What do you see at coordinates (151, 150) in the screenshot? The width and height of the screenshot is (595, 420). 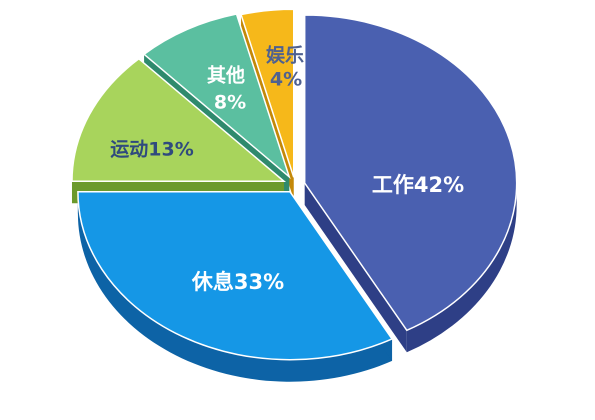 I see `slice-label-sport: 运动13%` at bounding box center [151, 150].